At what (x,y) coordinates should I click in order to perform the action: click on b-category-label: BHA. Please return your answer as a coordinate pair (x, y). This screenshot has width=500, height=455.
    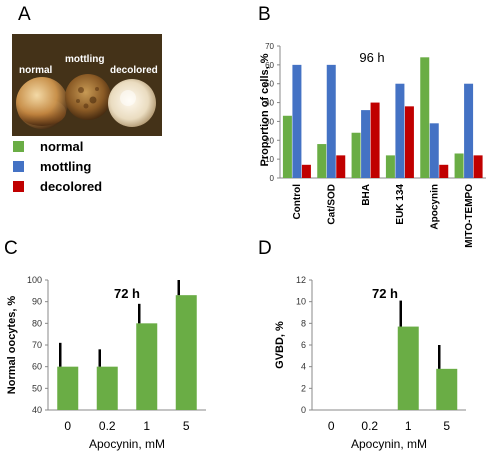
    Looking at the image, I should click on (366, 195).